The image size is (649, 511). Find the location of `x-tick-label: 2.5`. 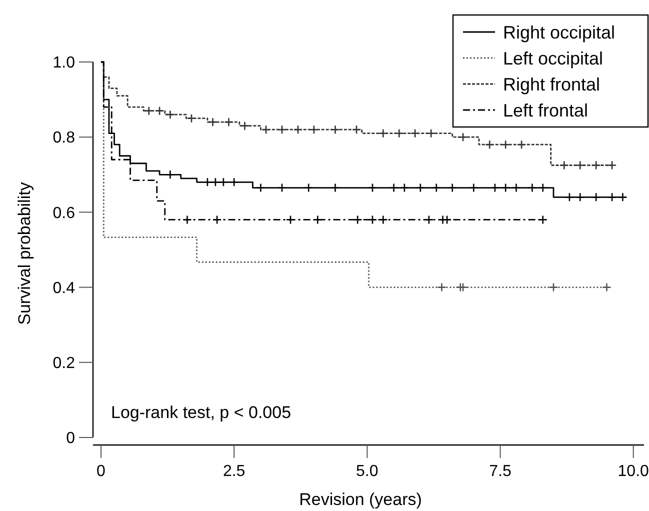

x-tick-label: 2.5 is located at coordinates (234, 471).